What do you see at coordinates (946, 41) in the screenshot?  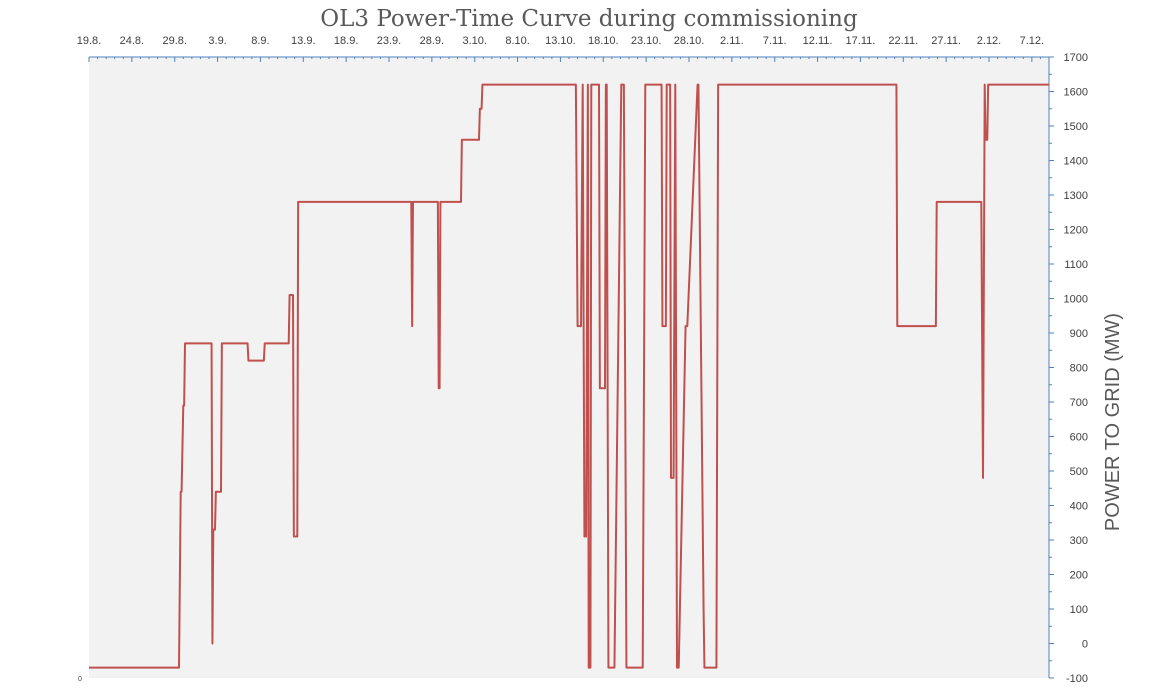 I see `x-tick-label: 27.11.` at bounding box center [946, 41].